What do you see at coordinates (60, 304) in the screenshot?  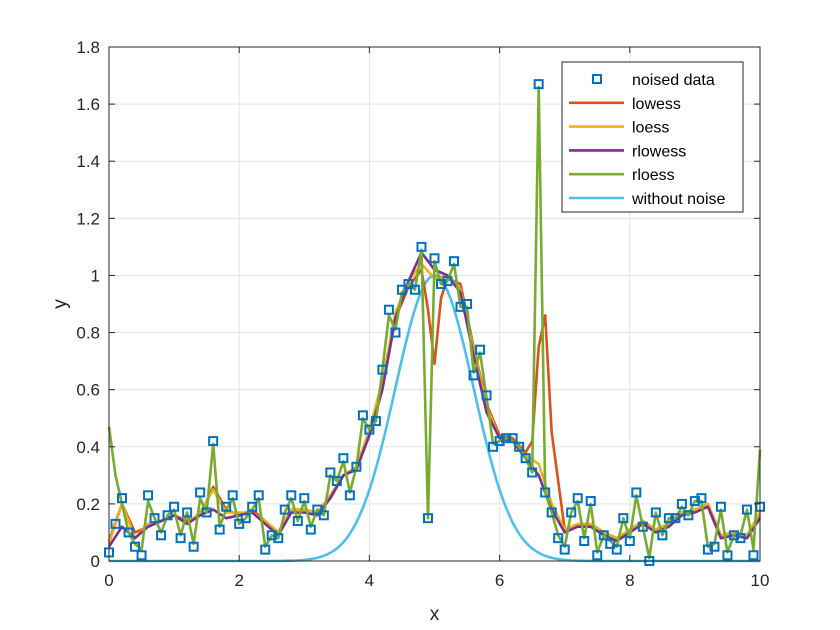 I see `y-axis-label: y` at bounding box center [60, 304].